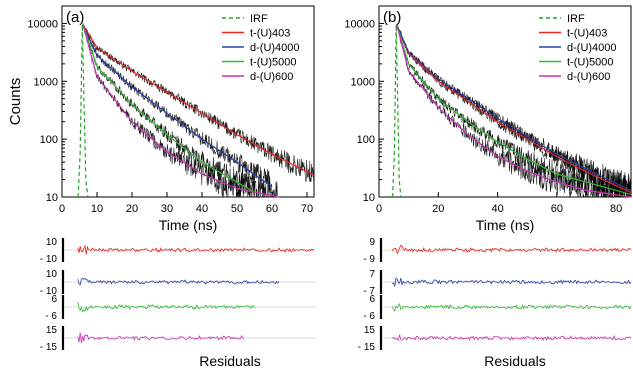 The width and height of the screenshot is (633, 372). Describe the element at coordinates (15, 102) in the screenshot. I see `y-axis-label: Counts` at that location.